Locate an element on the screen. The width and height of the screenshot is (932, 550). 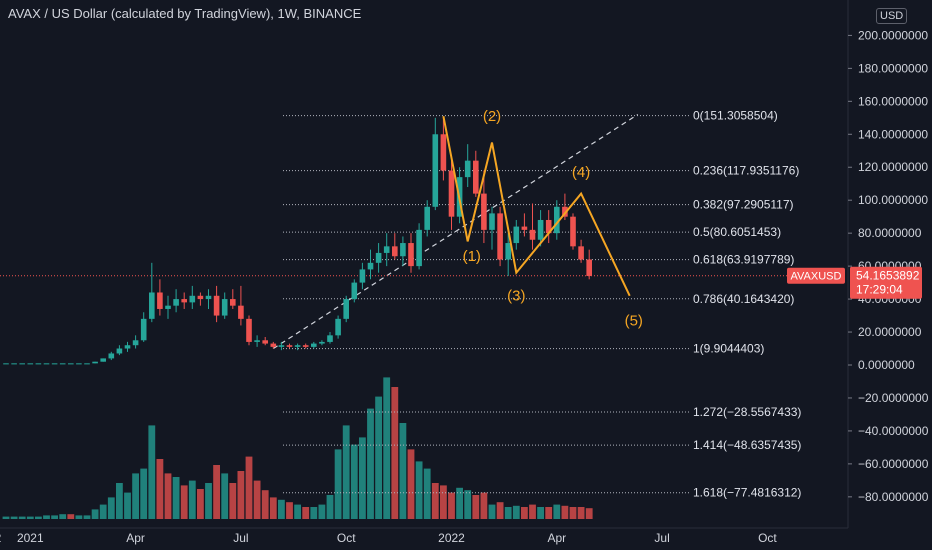
price-tick-label: 120.0000000 is located at coordinates (893, 167).